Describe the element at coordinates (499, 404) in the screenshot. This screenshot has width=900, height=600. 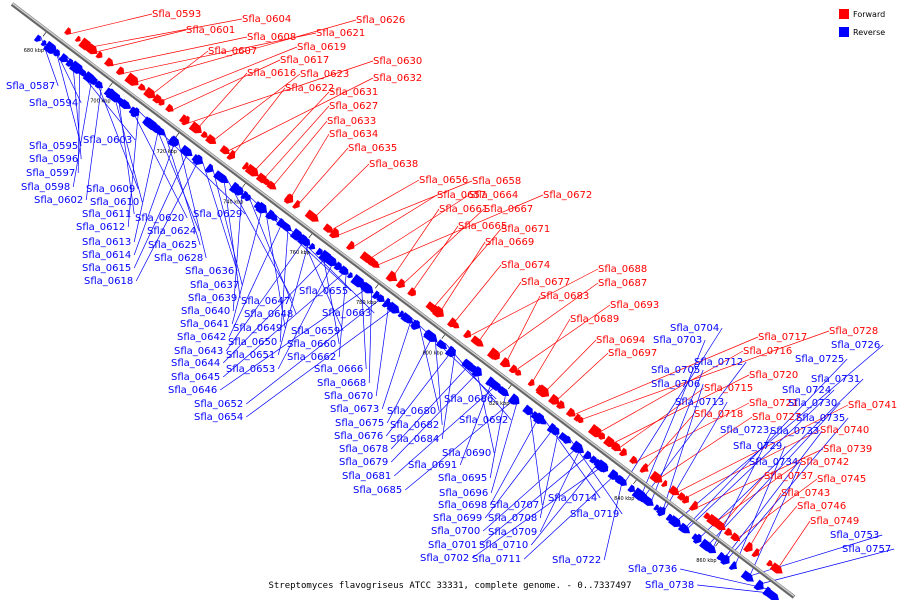
I see `tick-label: 820 kbp` at that location.